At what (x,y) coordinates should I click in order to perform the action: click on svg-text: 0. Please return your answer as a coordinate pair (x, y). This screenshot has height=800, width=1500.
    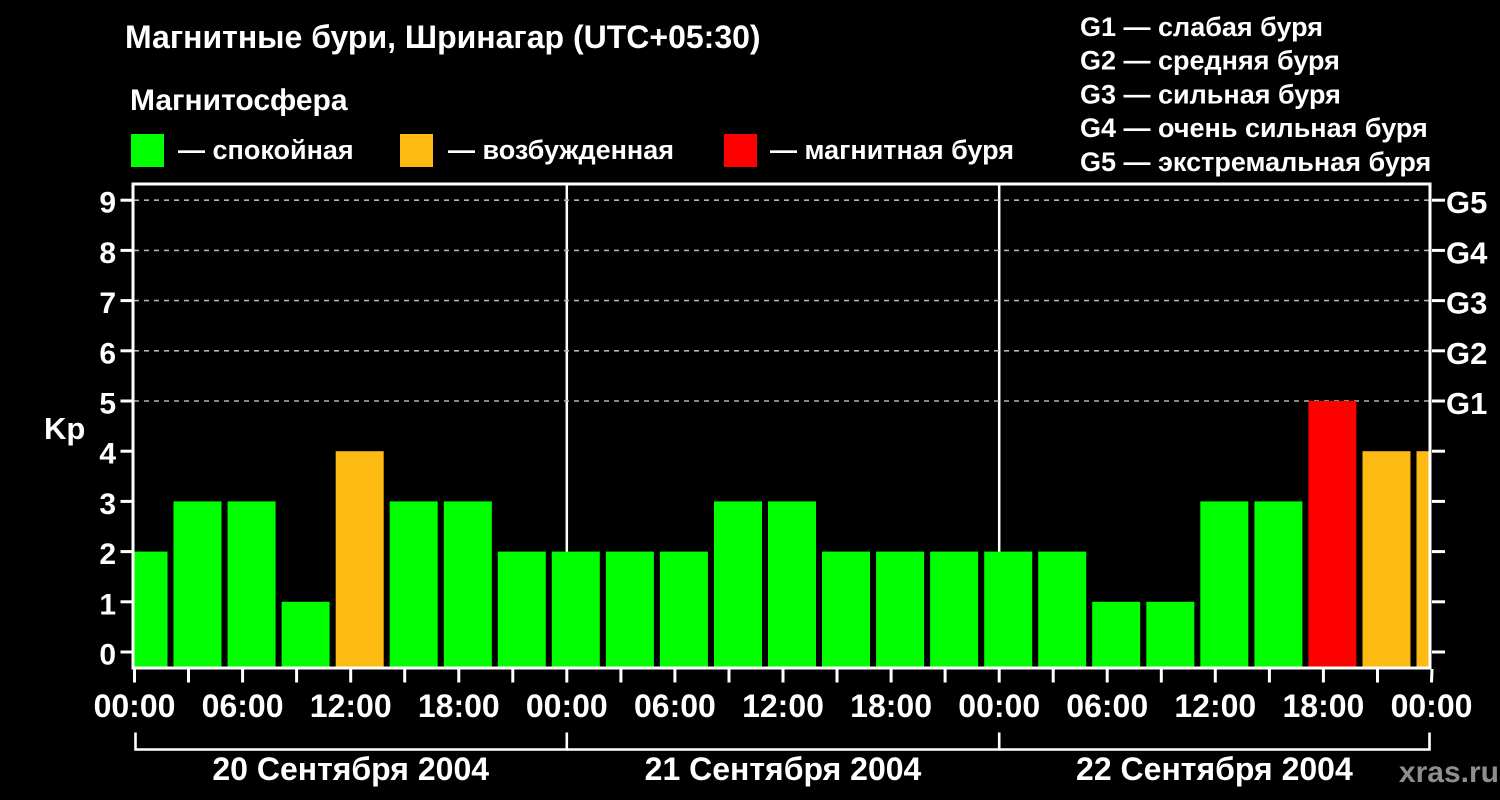
    Looking at the image, I should click on (107, 655).